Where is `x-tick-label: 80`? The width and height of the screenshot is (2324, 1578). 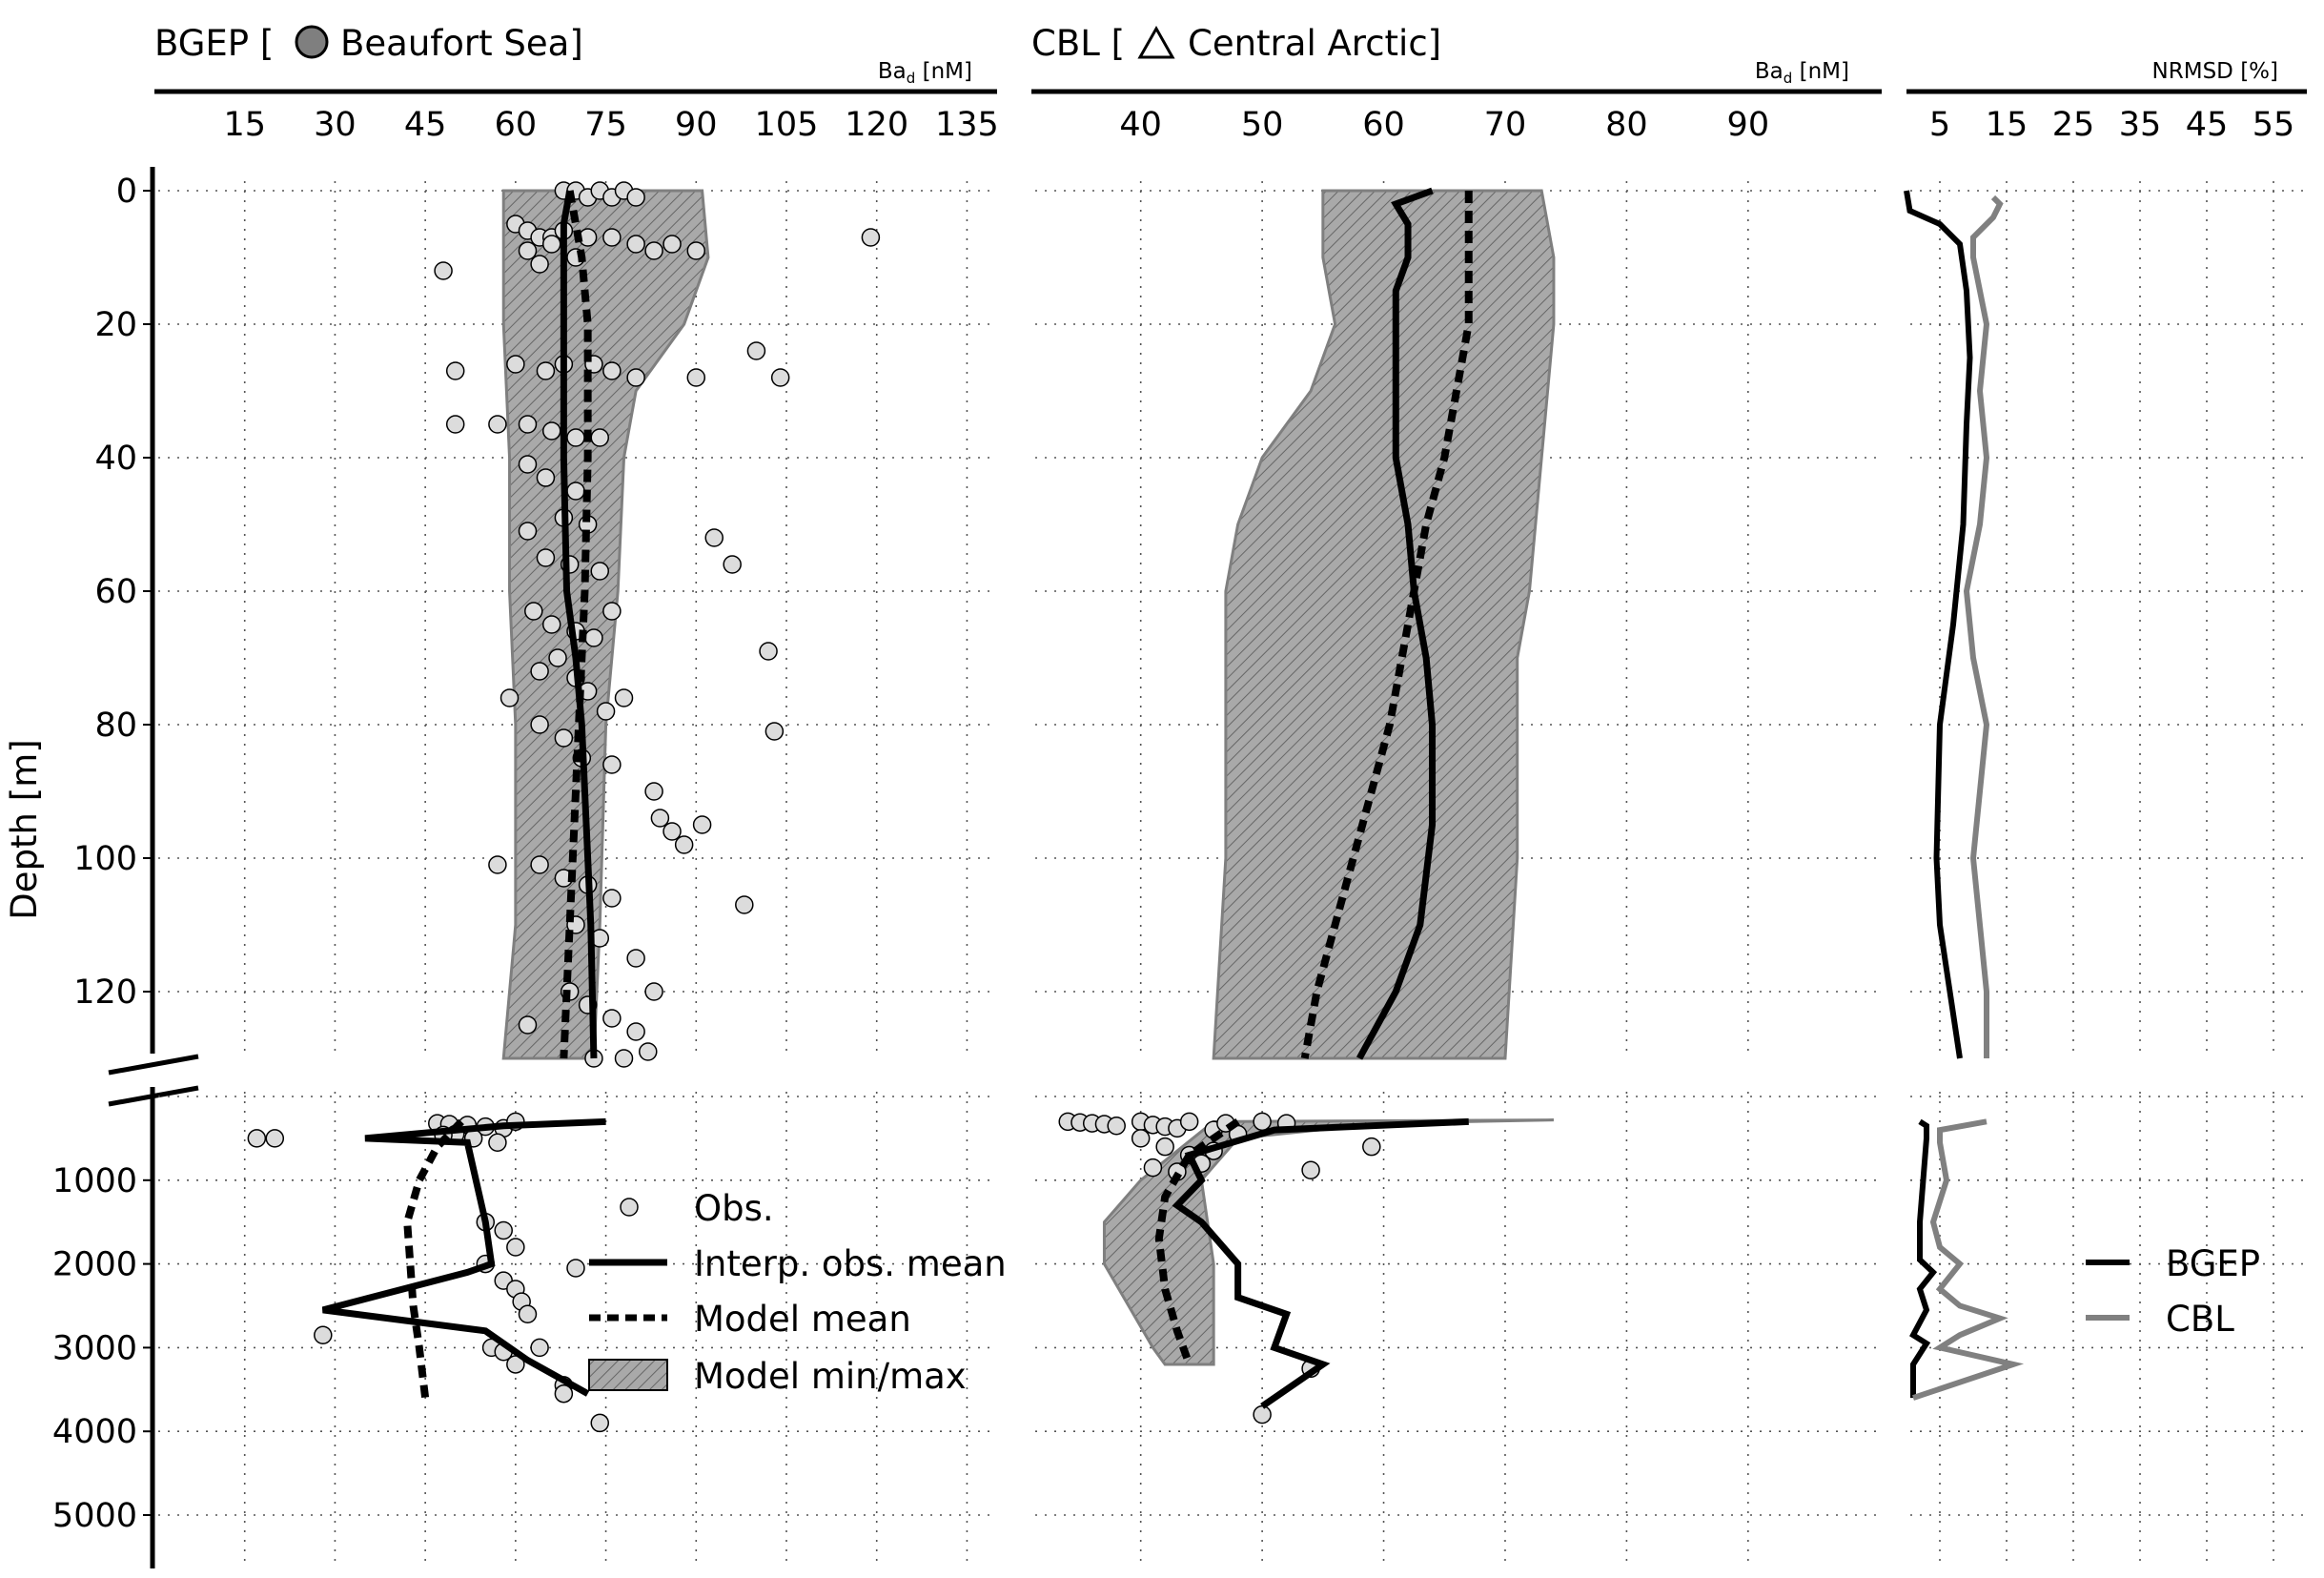
x-tick-label: 80 is located at coordinates (1626, 125).